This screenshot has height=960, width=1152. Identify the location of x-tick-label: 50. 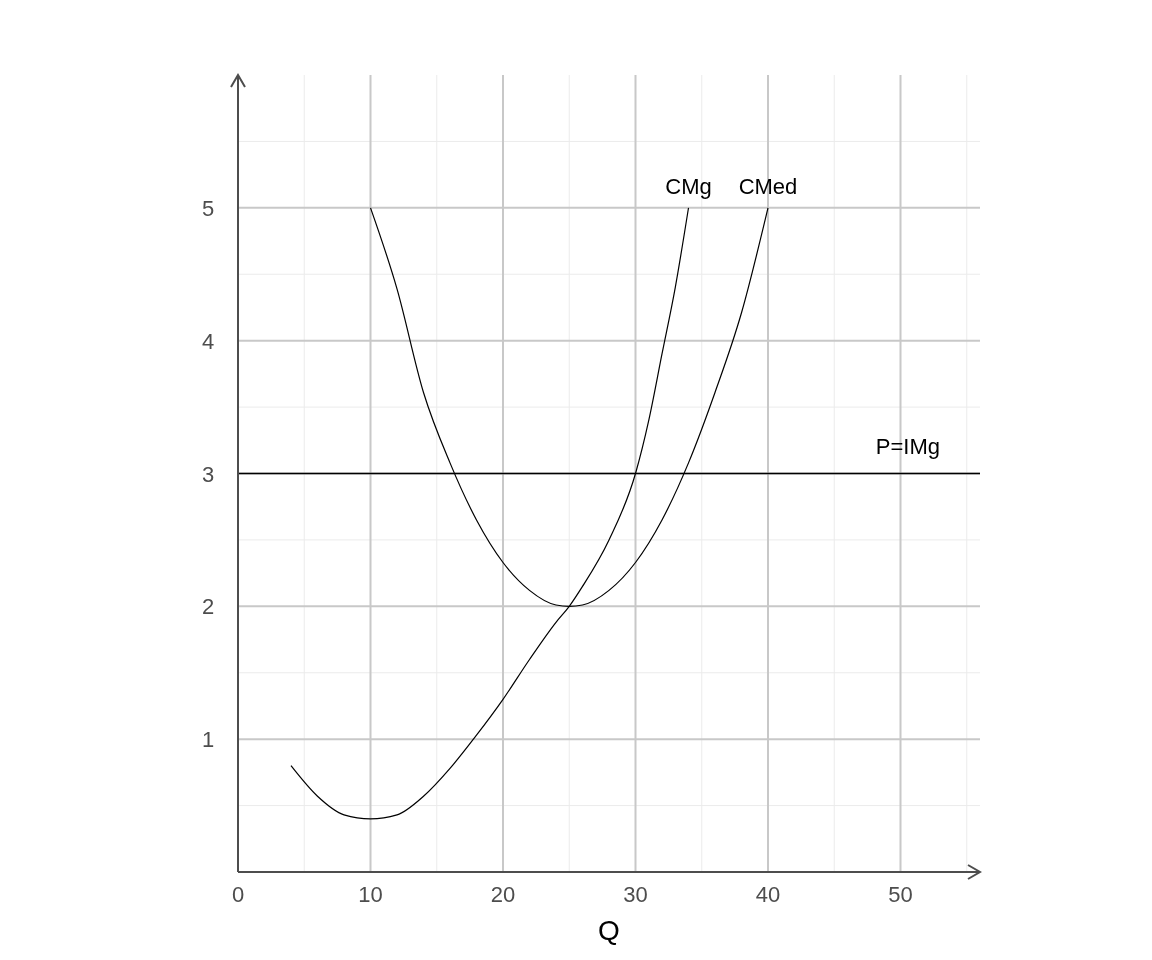
(900, 894).